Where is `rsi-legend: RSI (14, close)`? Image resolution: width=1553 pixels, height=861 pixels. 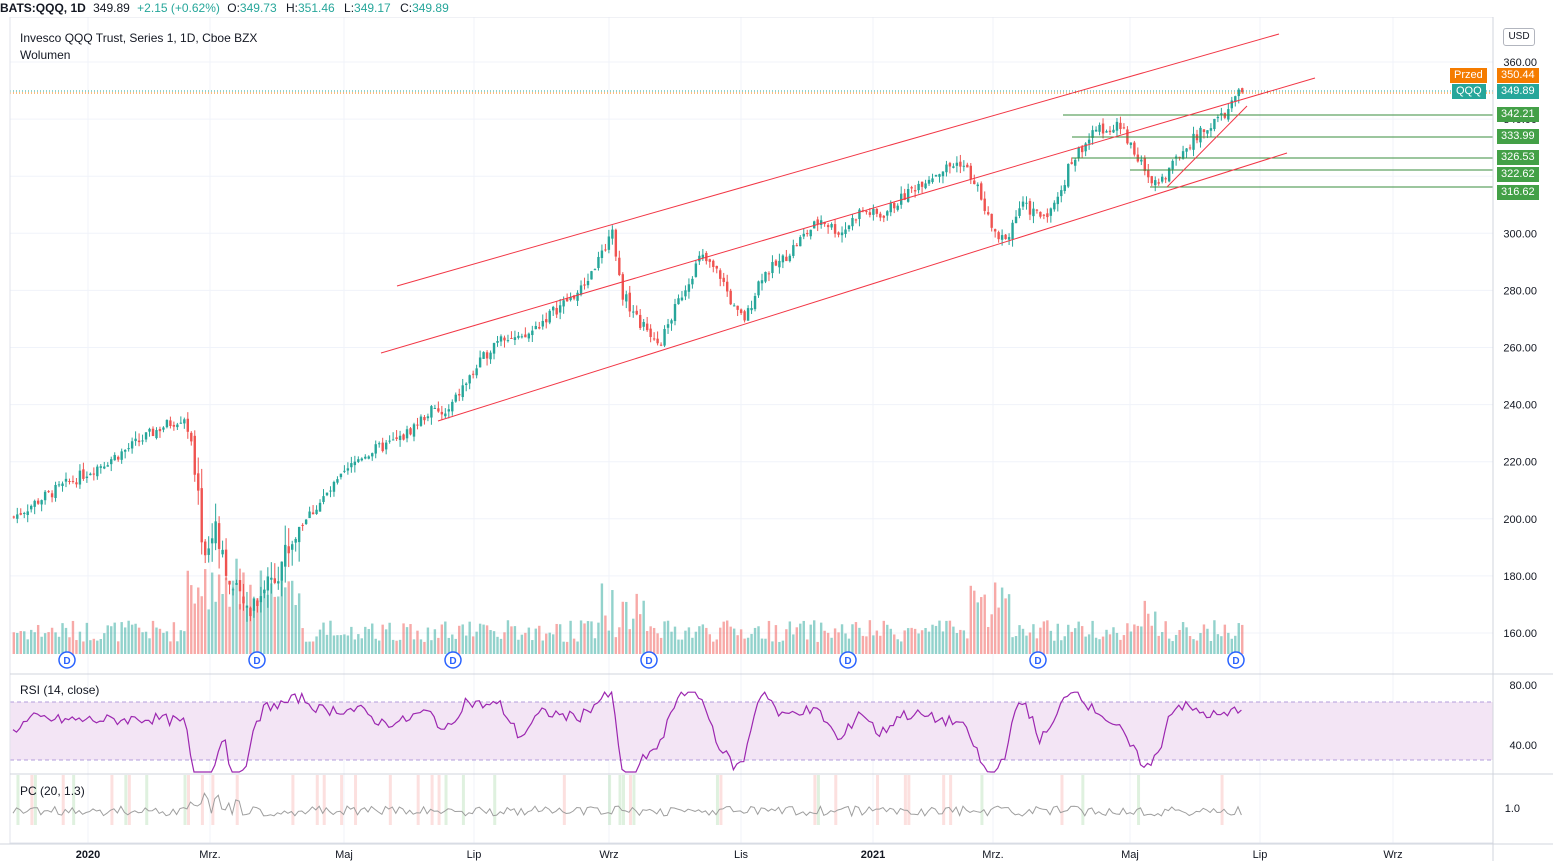
rsi-legend: RSI (14, close) is located at coordinates (60, 690).